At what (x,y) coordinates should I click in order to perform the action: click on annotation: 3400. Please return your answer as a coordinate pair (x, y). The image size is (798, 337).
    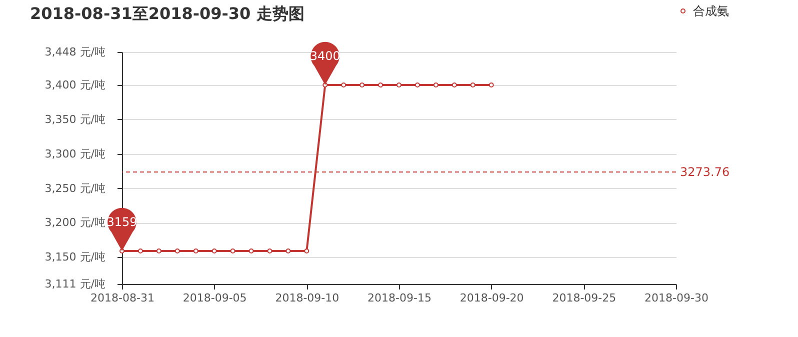
    Looking at the image, I should click on (325, 56).